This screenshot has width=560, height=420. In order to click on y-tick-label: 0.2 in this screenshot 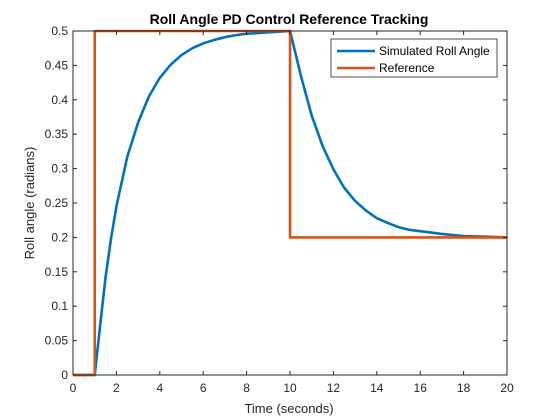, I will do `click(59, 237)`.